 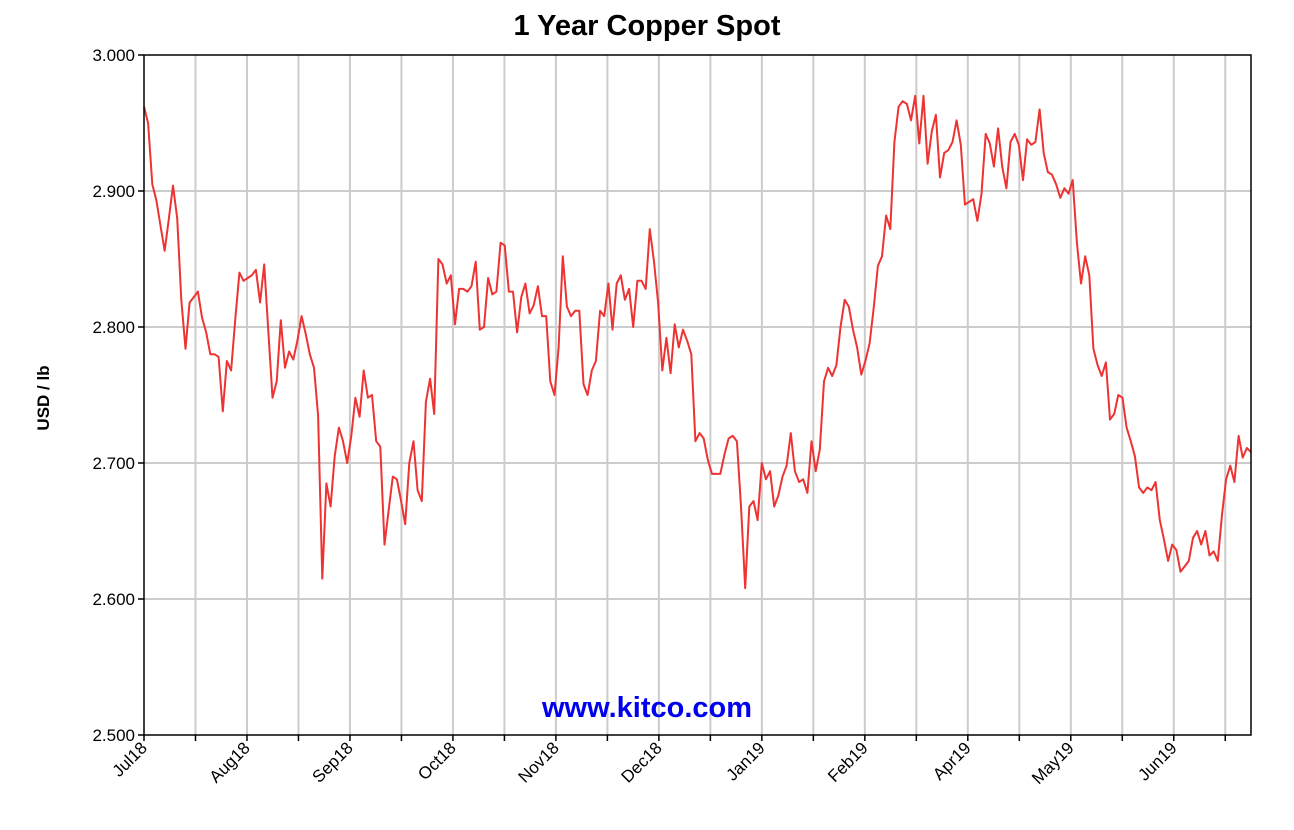 What do you see at coordinates (539, 762) in the screenshot?
I see `x-tick-label: Nov18` at bounding box center [539, 762].